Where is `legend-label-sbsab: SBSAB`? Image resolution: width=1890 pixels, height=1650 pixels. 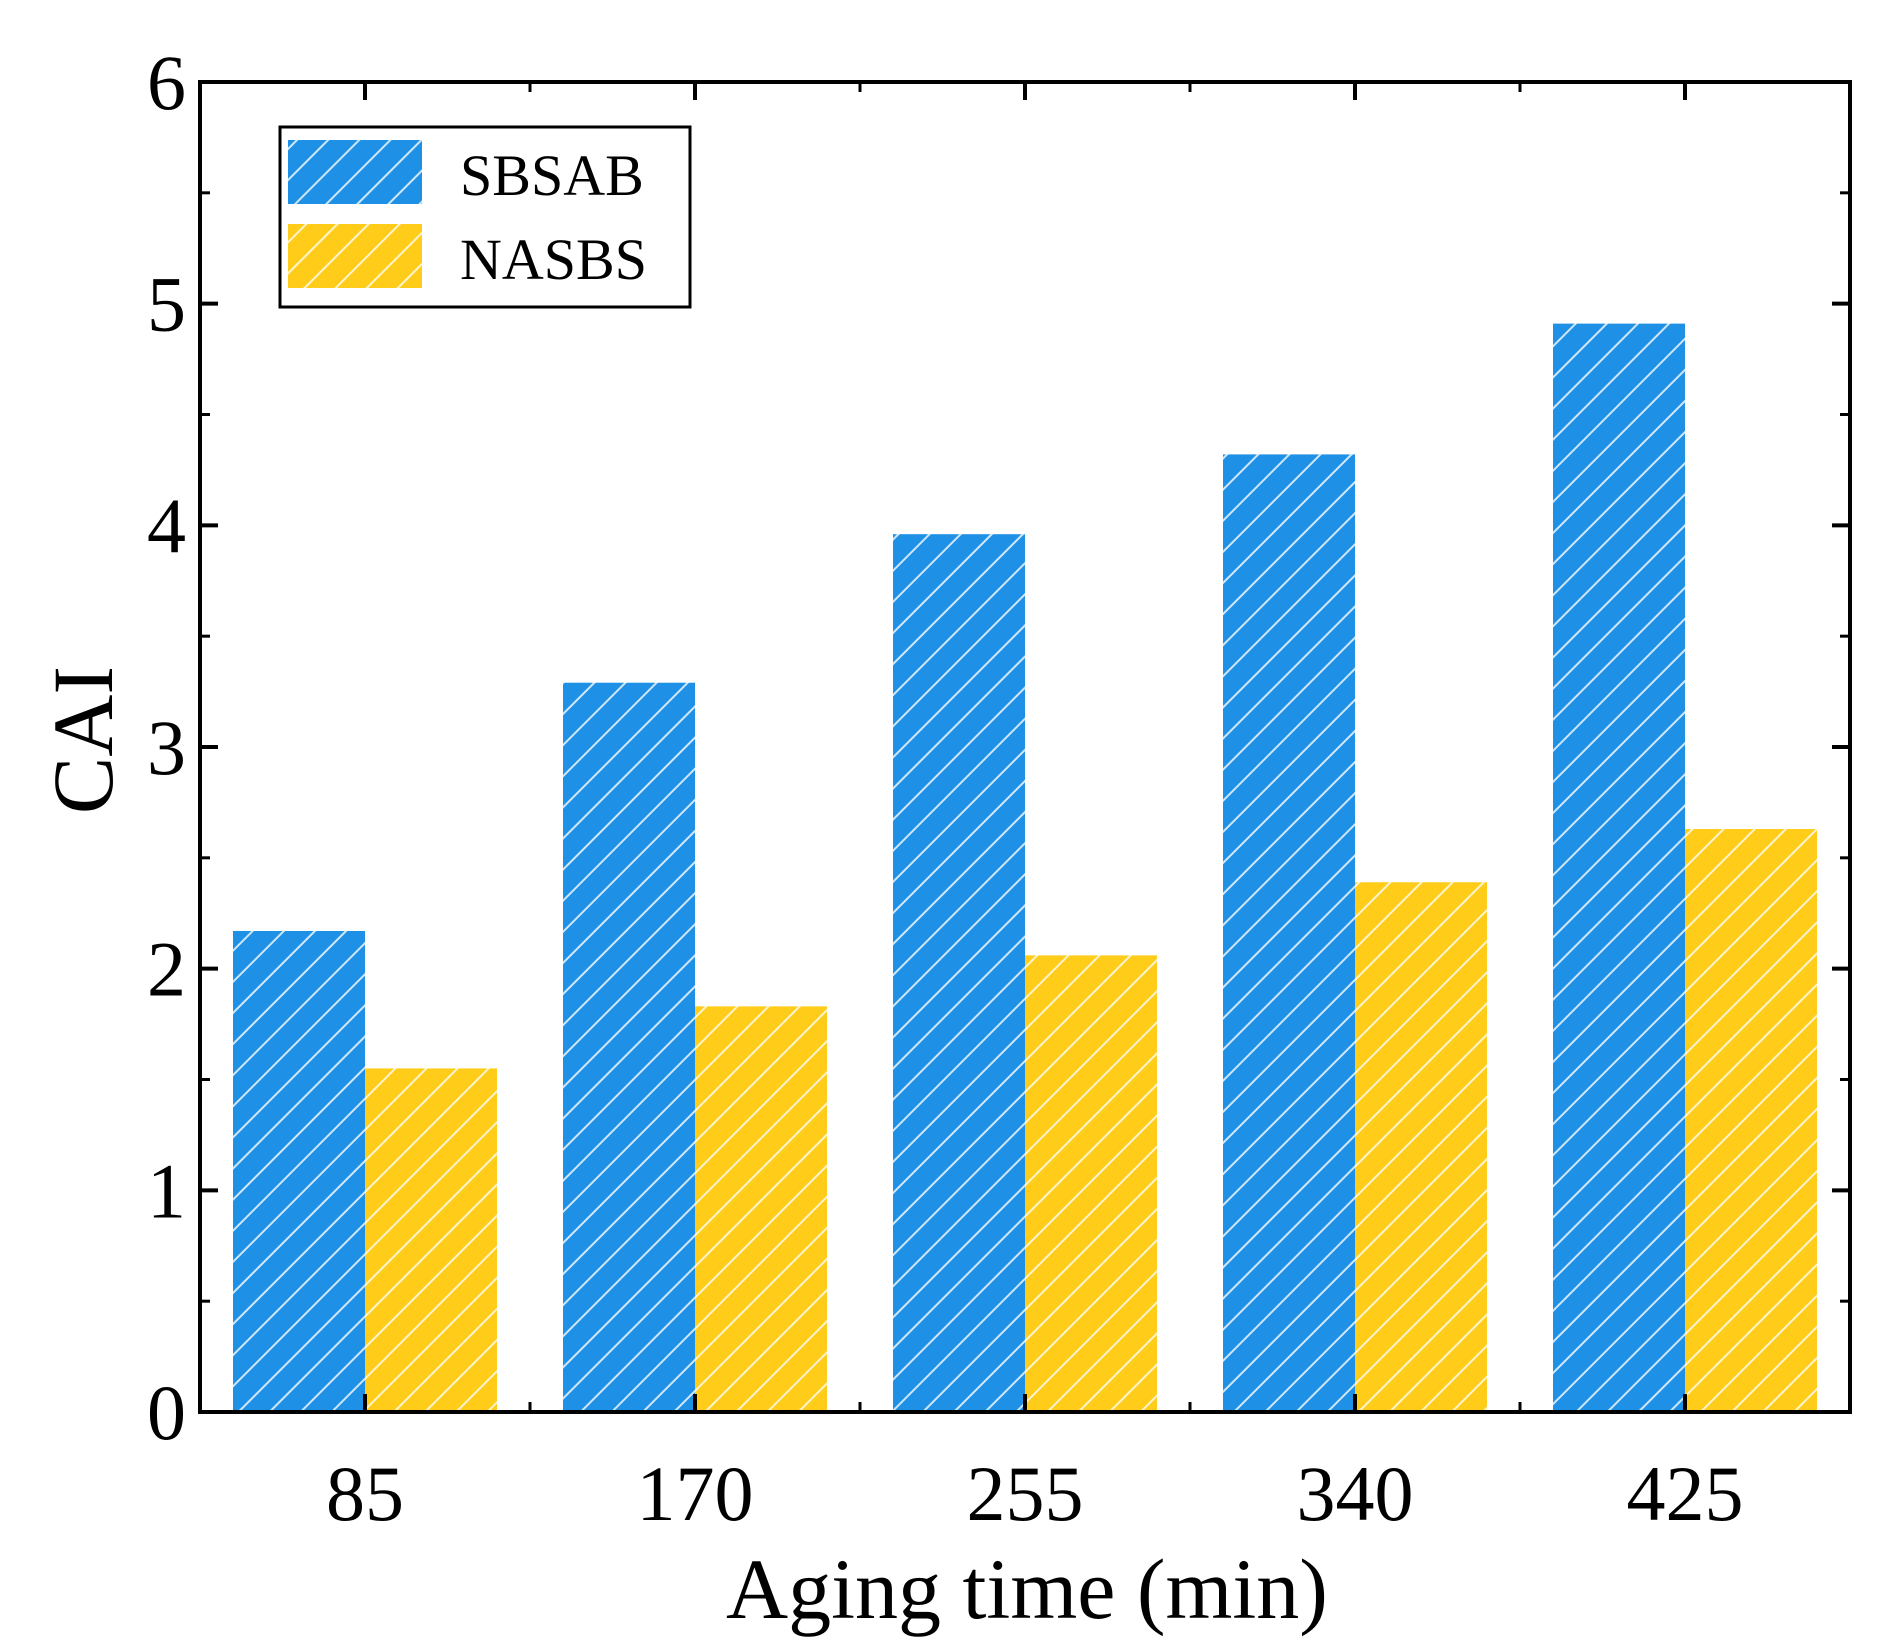
legend-label-sbsab: SBSAB is located at coordinates (552, 175).